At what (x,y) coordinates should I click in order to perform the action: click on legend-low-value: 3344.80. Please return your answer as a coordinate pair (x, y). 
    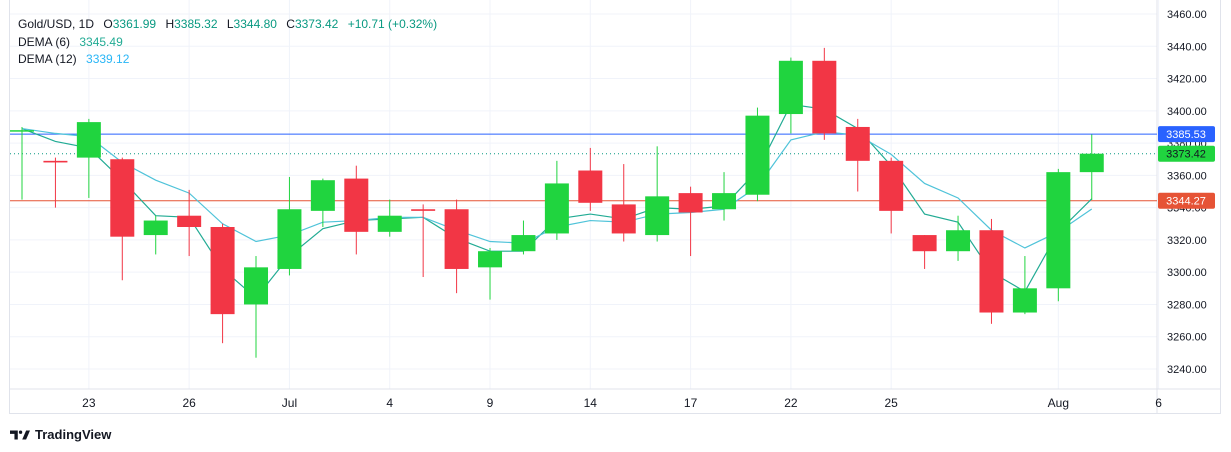
    Looking at the image, I should click on (255, 24).